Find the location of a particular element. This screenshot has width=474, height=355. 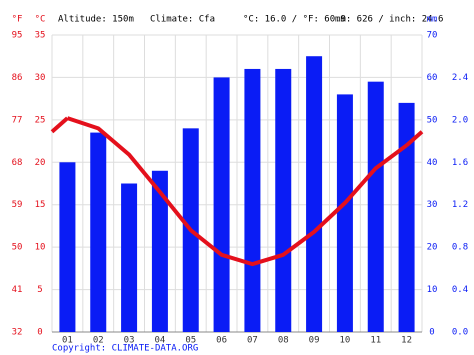

y2-tick-label: 20 is located at coordinates (432, 248).